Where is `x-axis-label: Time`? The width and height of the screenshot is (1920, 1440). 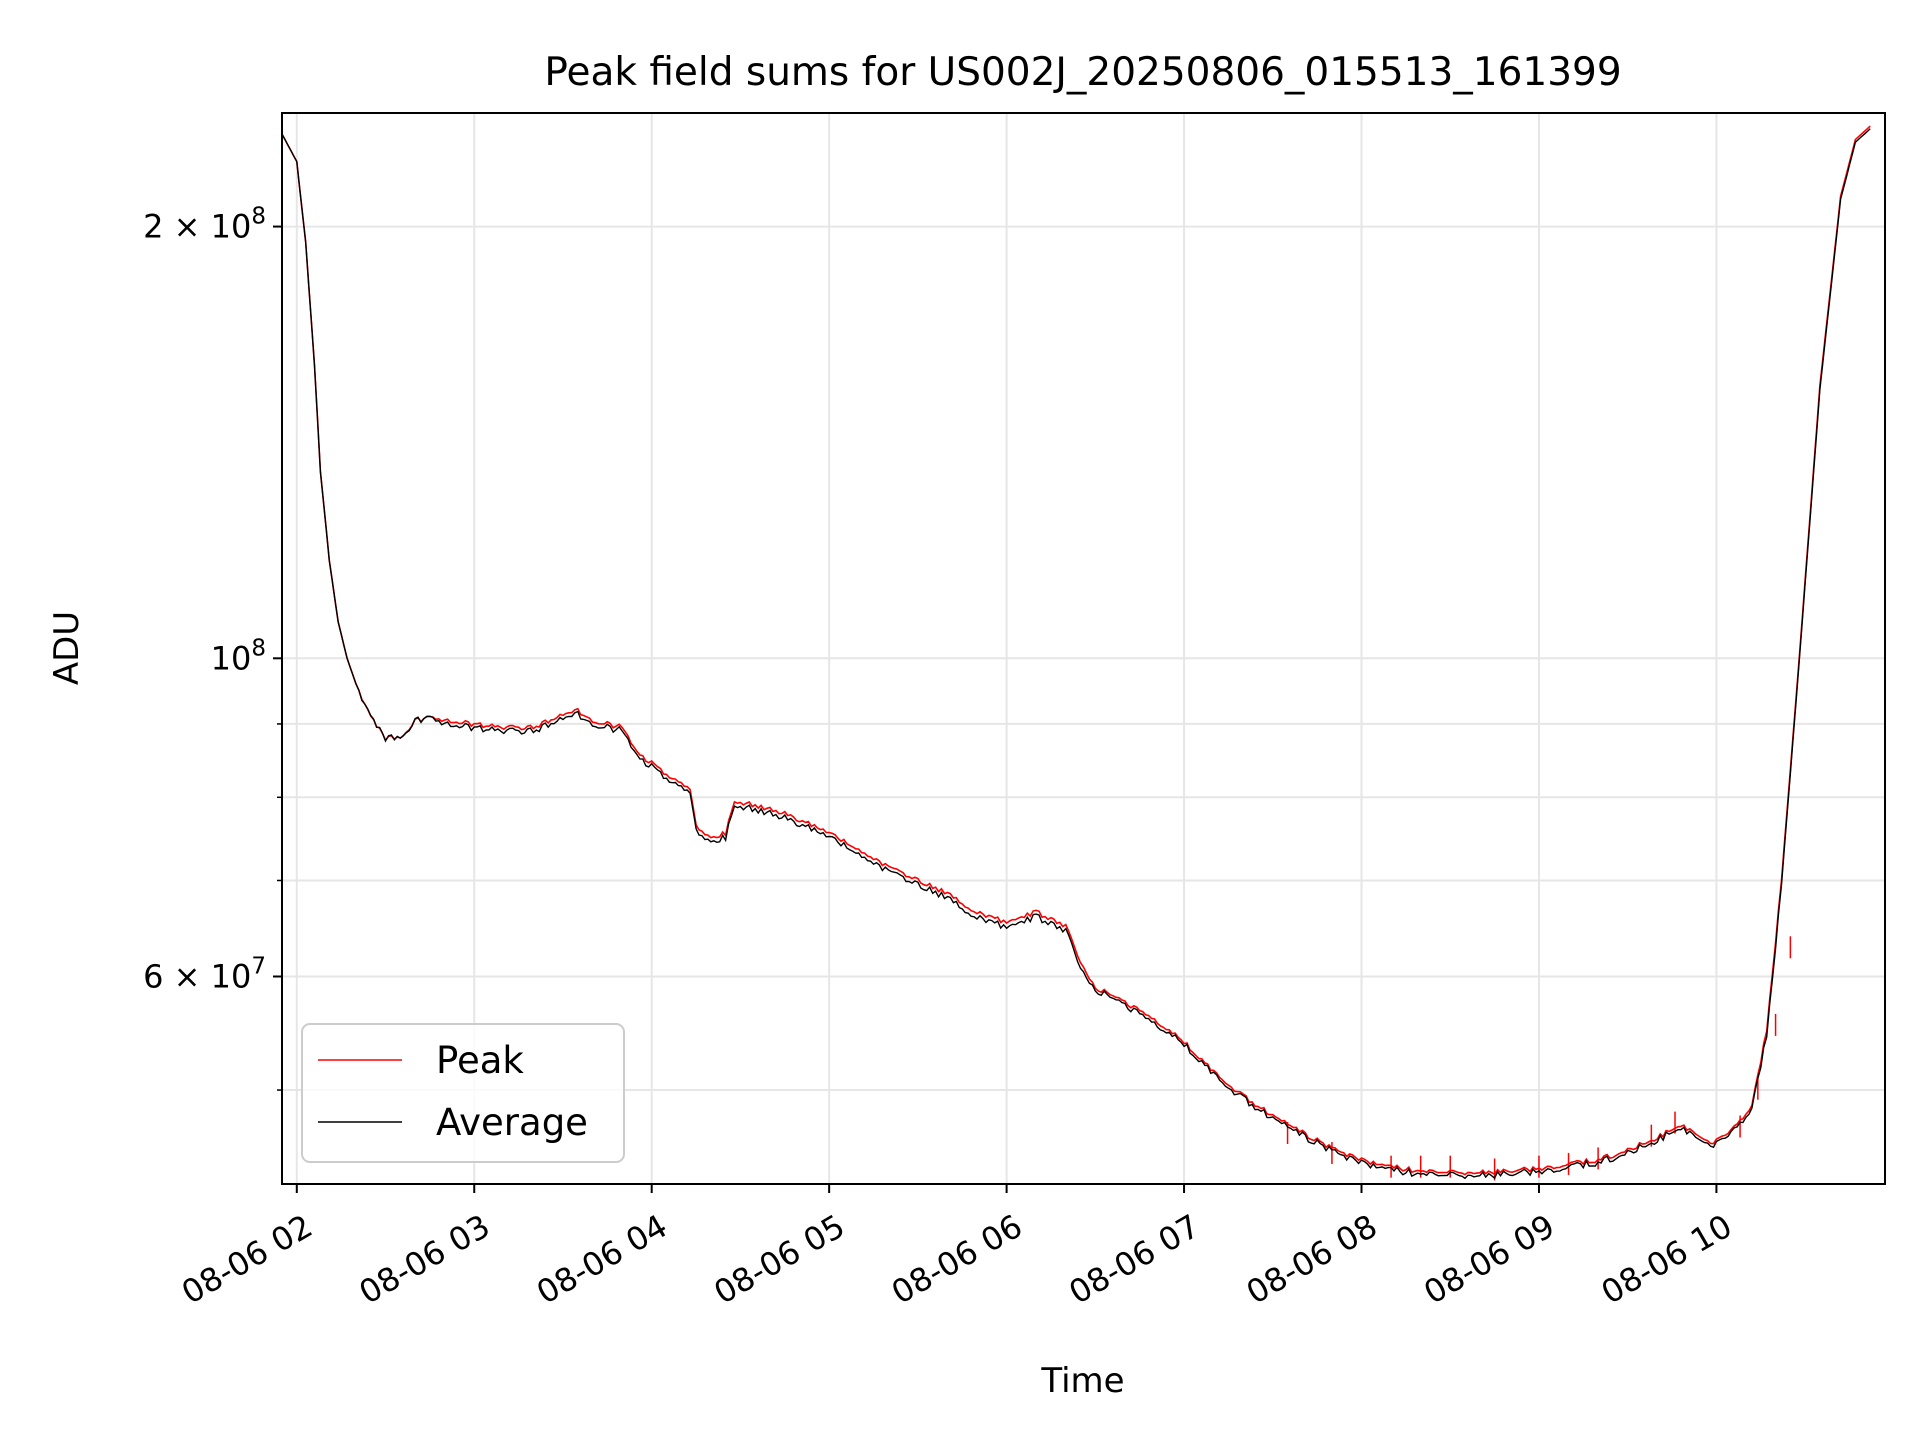
x-axis-label: Time is located at coordinates (1082, 1381).